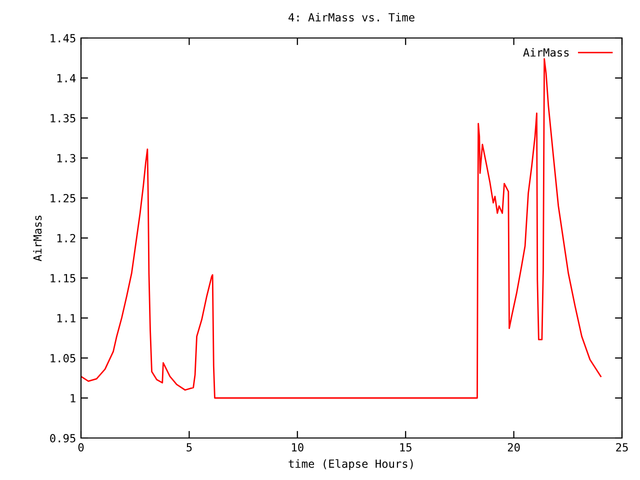 This screenshot has width=640, height=480. Describe the element at coordinates (73, 398) in the screenshot. I see `y-tick-label: 1` at that location.